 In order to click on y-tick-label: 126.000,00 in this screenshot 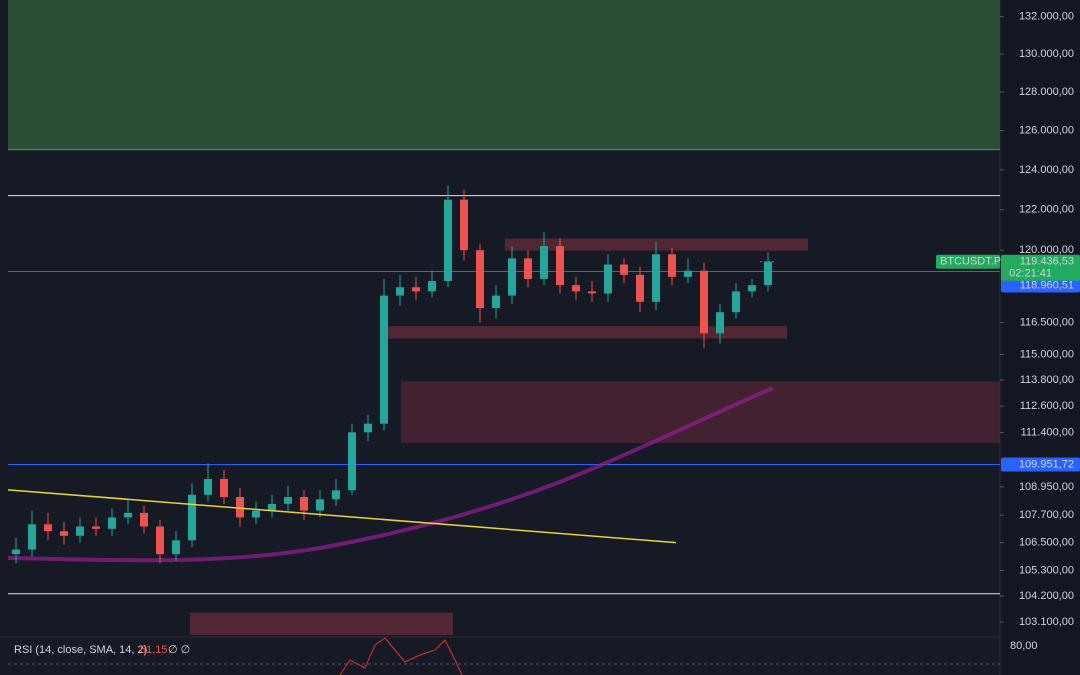, I will do `click(1046, 131)`.